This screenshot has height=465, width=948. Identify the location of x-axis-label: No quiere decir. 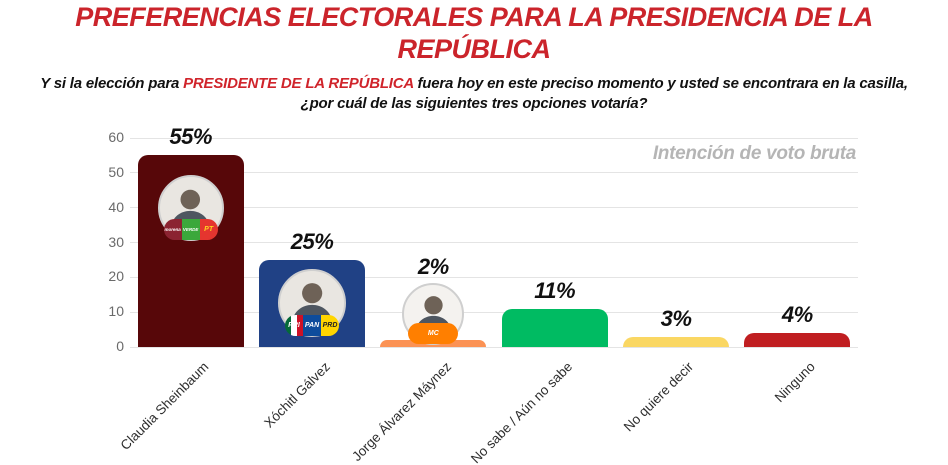
(659, 397).